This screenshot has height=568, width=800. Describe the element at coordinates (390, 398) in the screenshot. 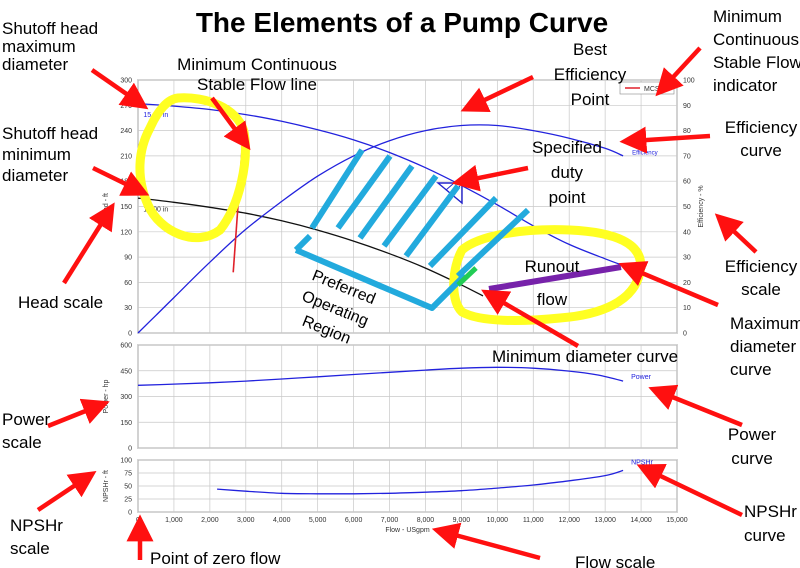

I see `power-panel: 0 150 300 450 600 Power - hp Power` at that location.